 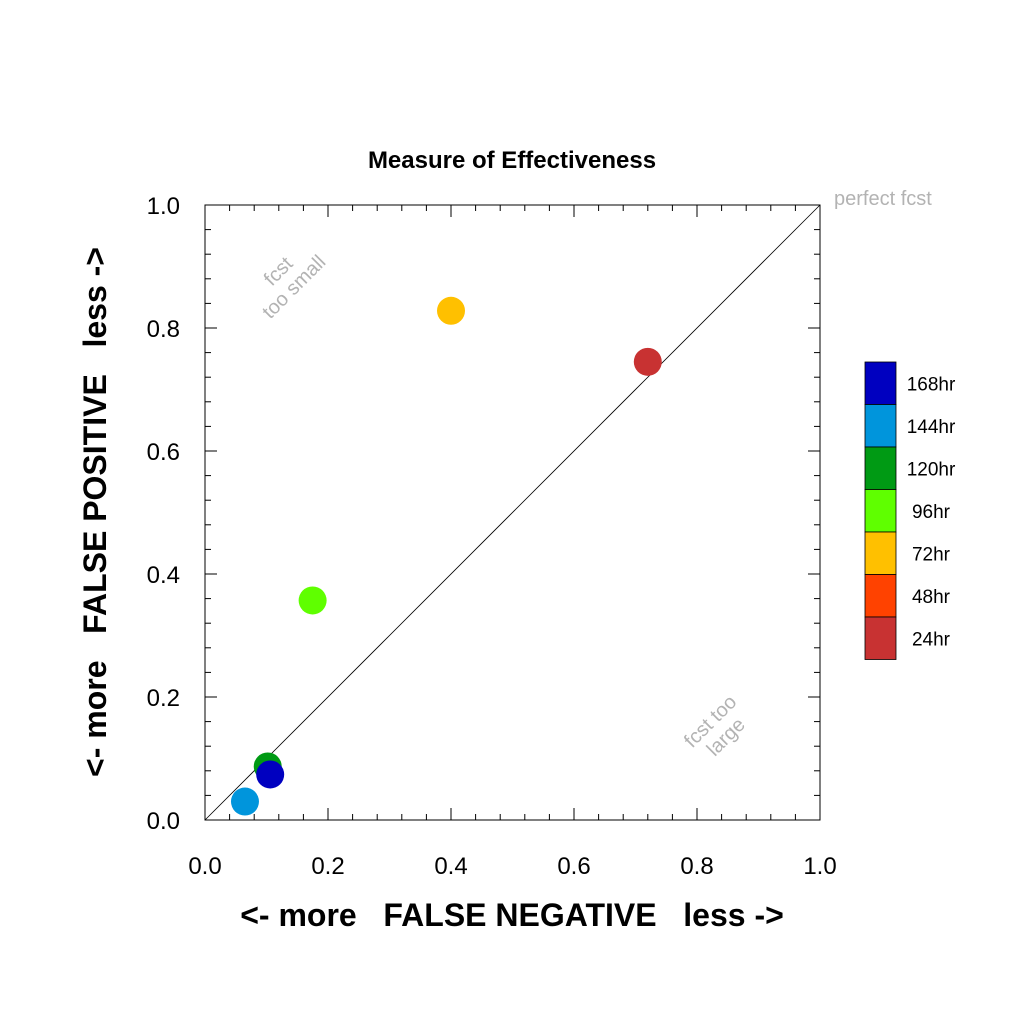 I want to click on x-axis-label: <- more FALSE NEGATIVE less ->, so click(x=512, y=915).